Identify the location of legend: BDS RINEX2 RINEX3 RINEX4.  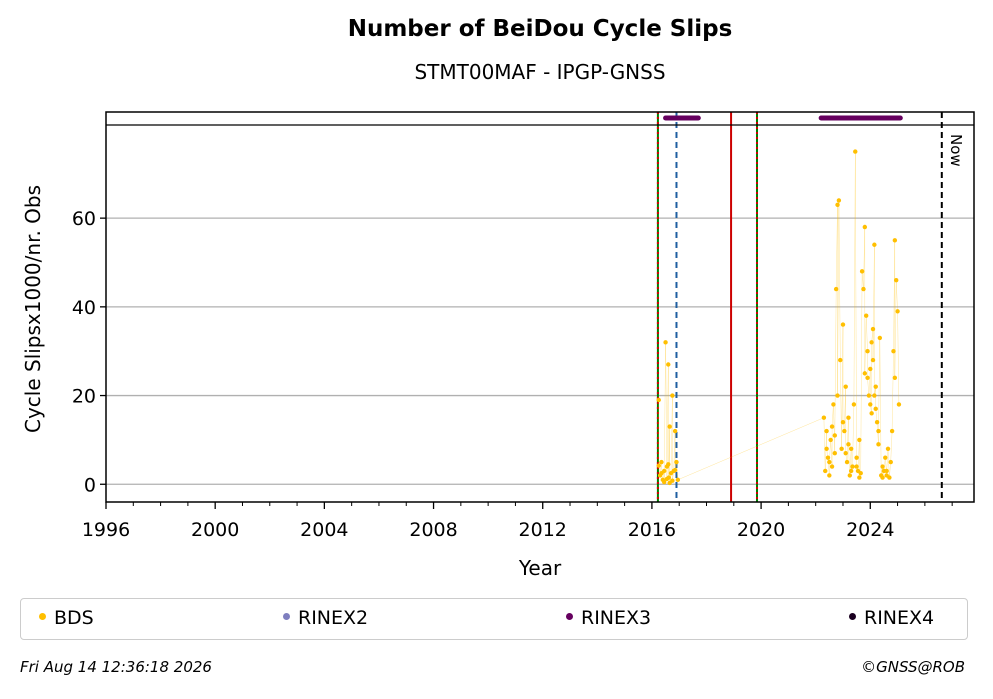
(494, 619).